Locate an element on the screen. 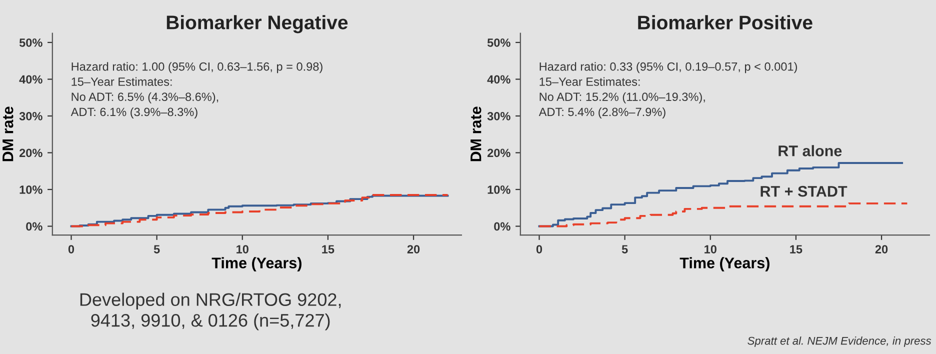  chart-title: Biomarker Negative is located at coordinates (257, 24).